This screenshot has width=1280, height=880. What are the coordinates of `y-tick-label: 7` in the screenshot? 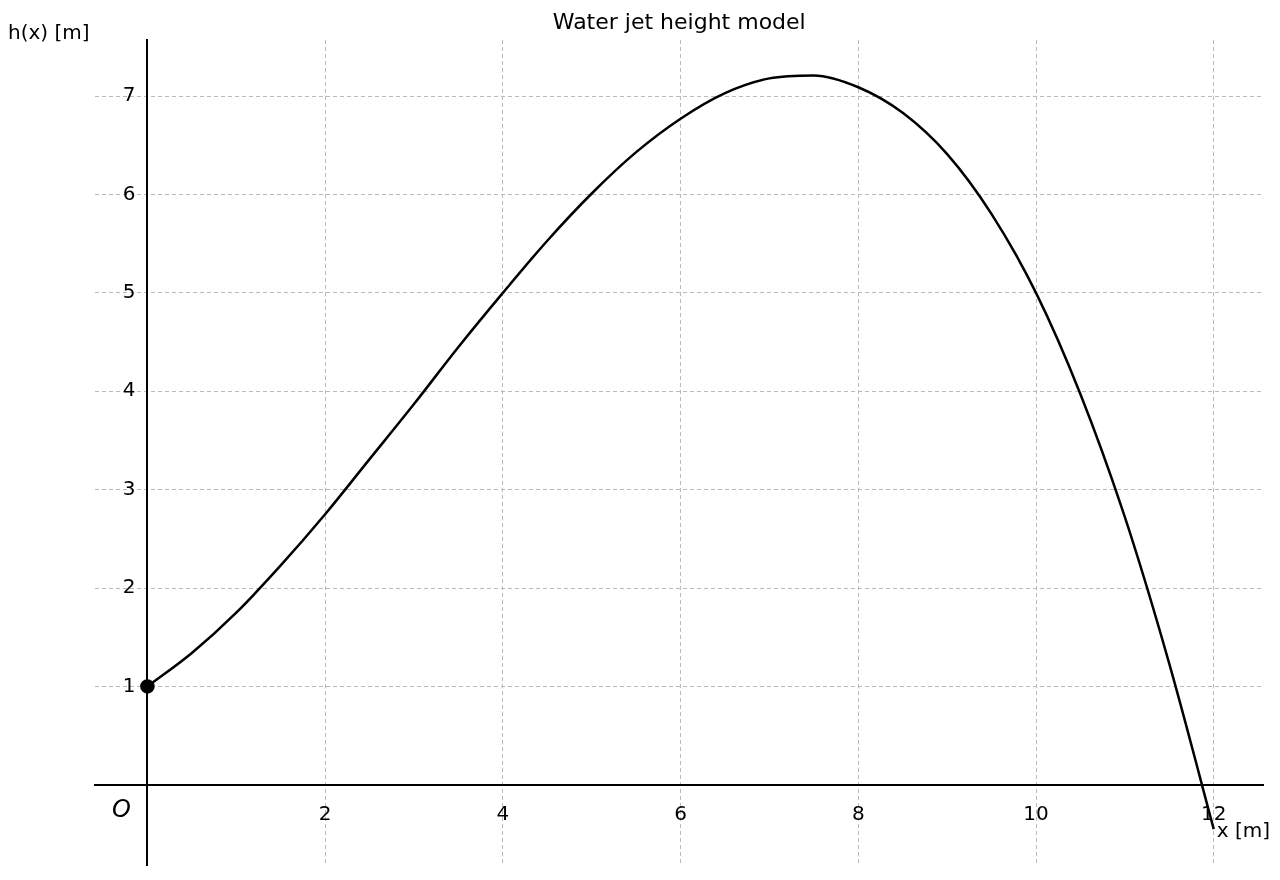 It's located at (129, 94).